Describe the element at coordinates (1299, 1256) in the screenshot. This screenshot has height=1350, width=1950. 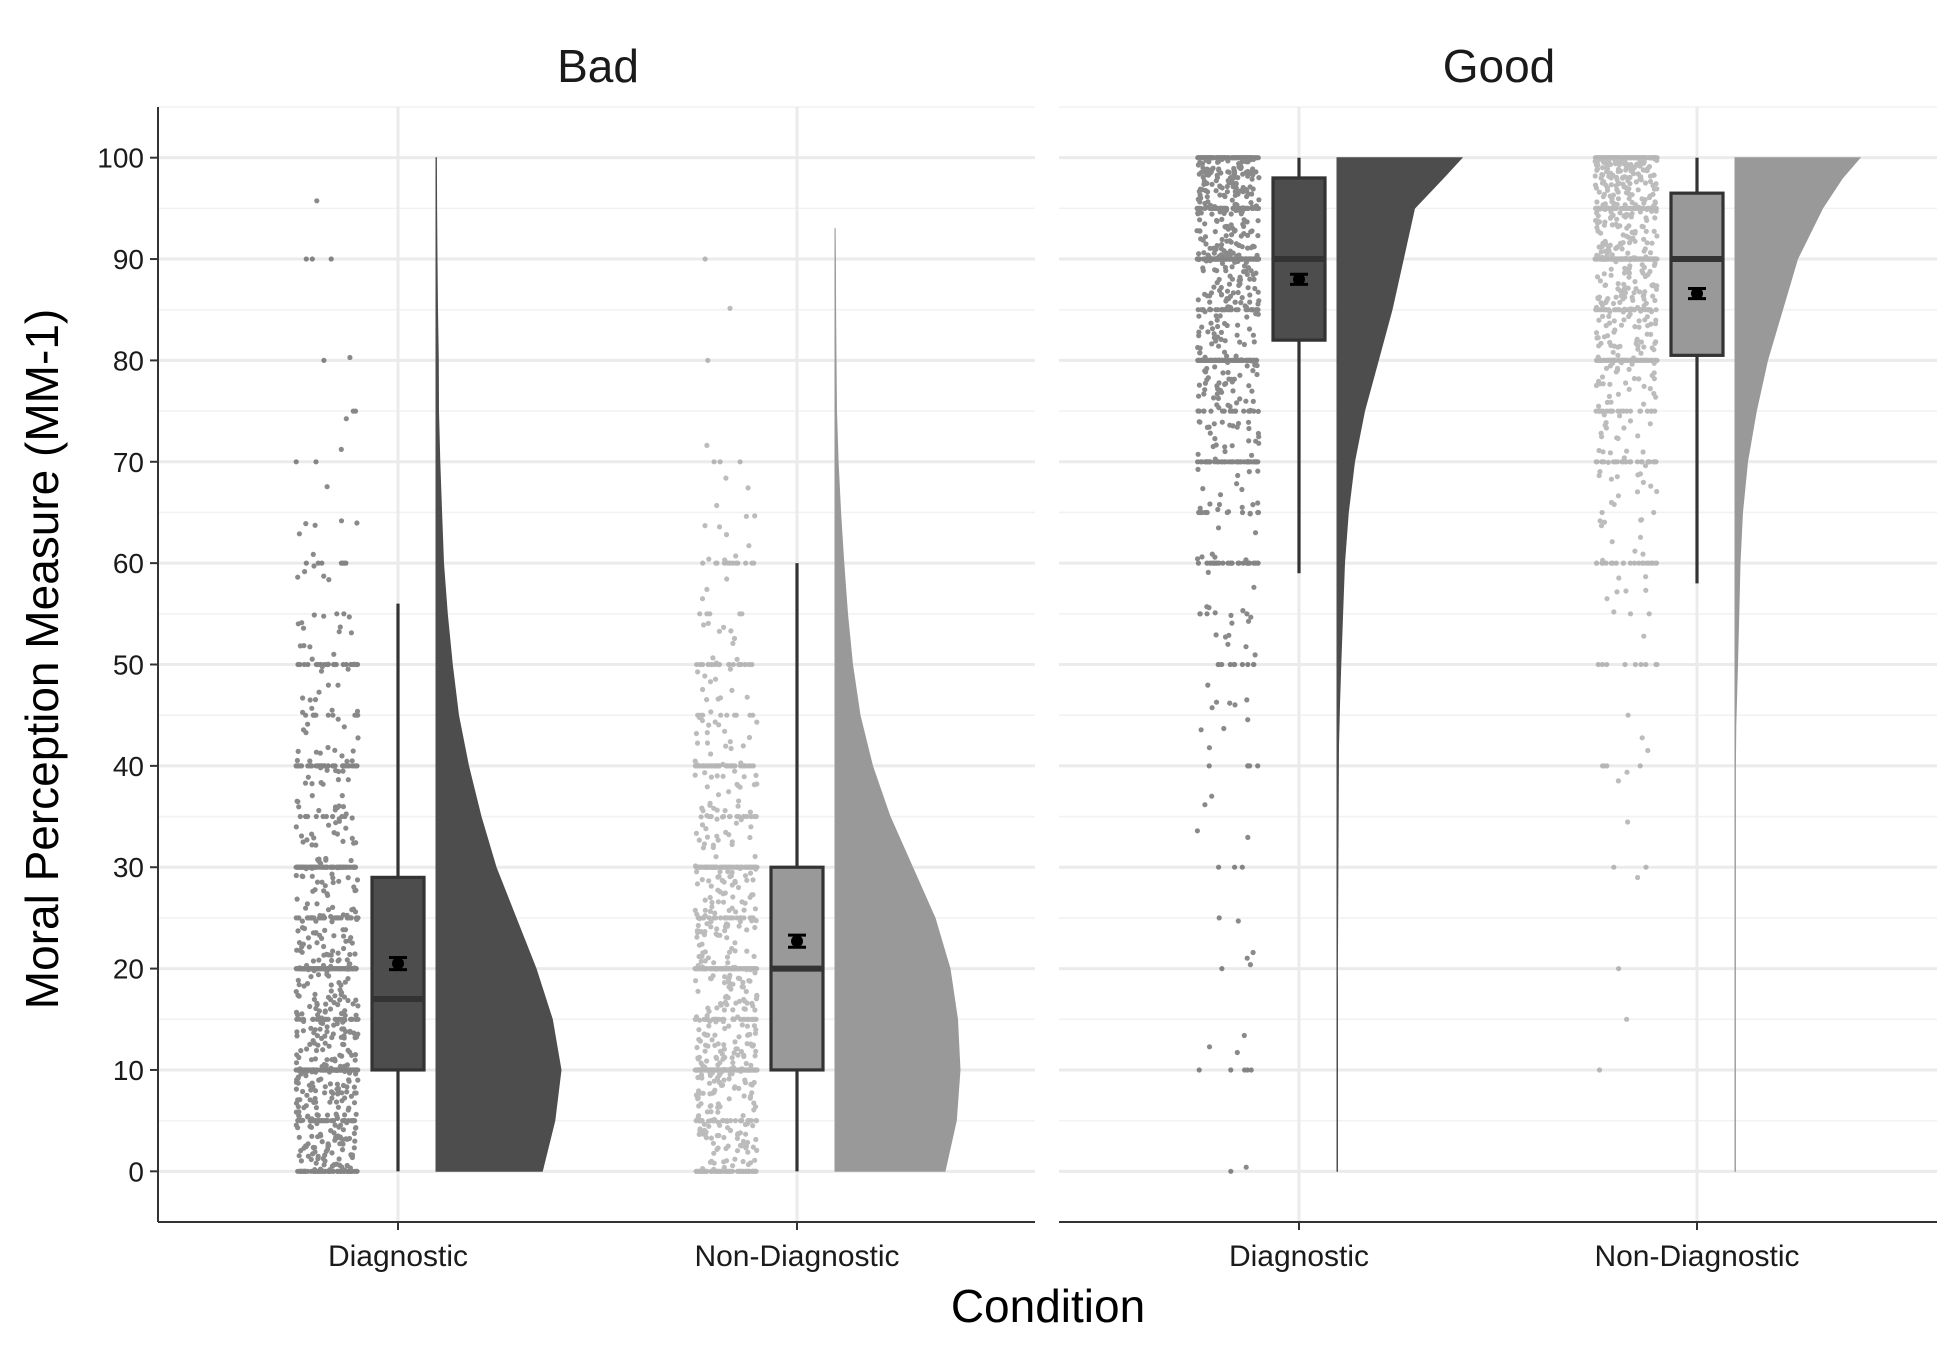
I see `x-tick-label: Diagnostic` at that location.